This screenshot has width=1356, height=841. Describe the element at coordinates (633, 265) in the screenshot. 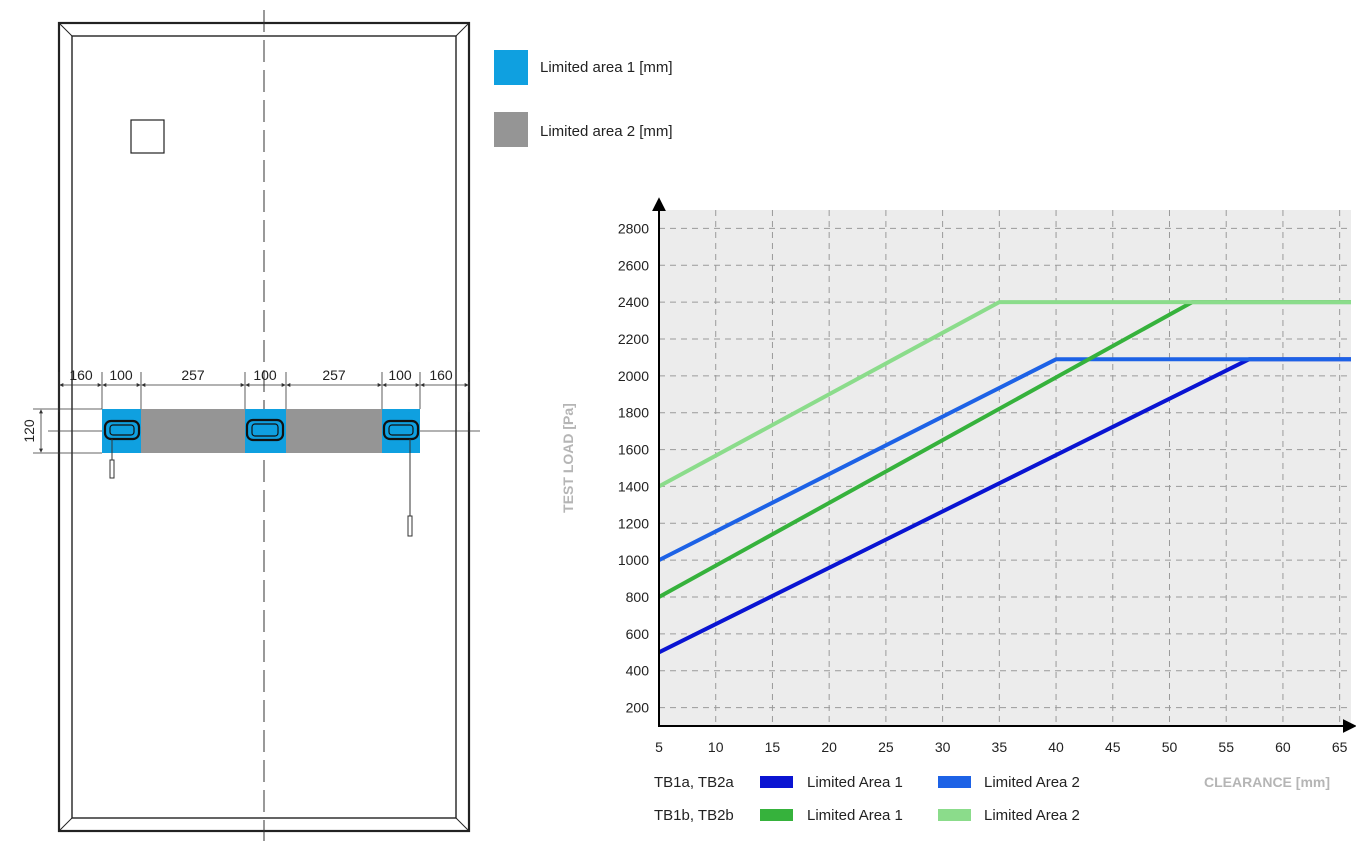

I see `y-tick-label: 2600` at that location.